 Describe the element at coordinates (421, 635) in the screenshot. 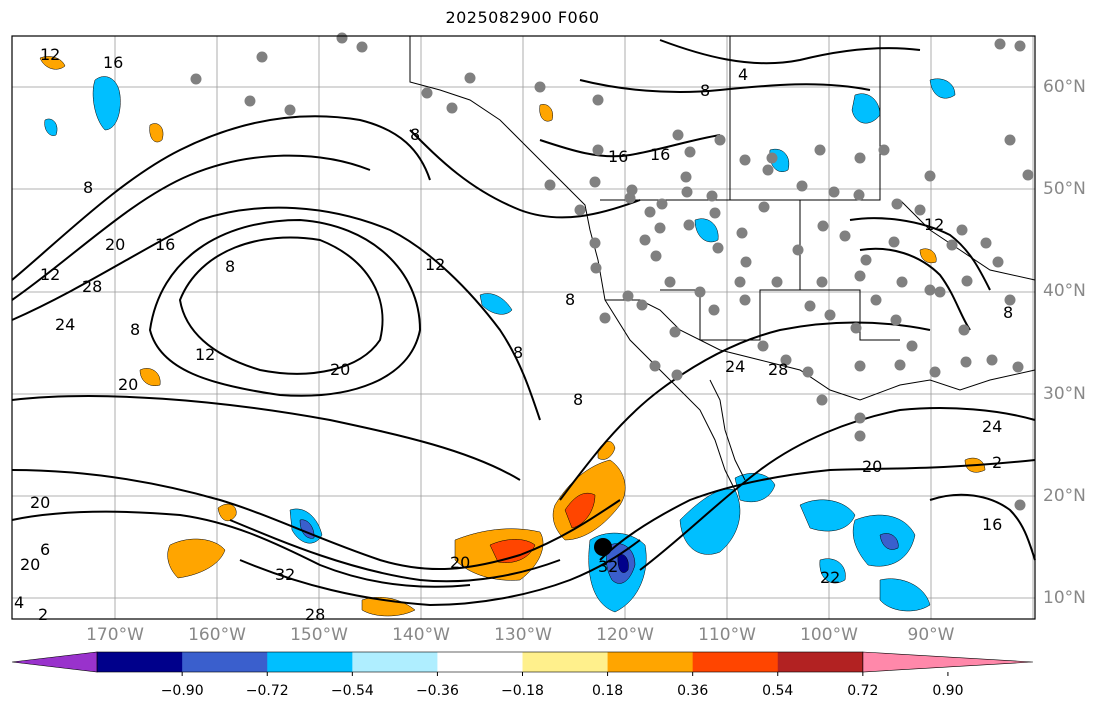

I see `longitude-label: 140°W` at that location.